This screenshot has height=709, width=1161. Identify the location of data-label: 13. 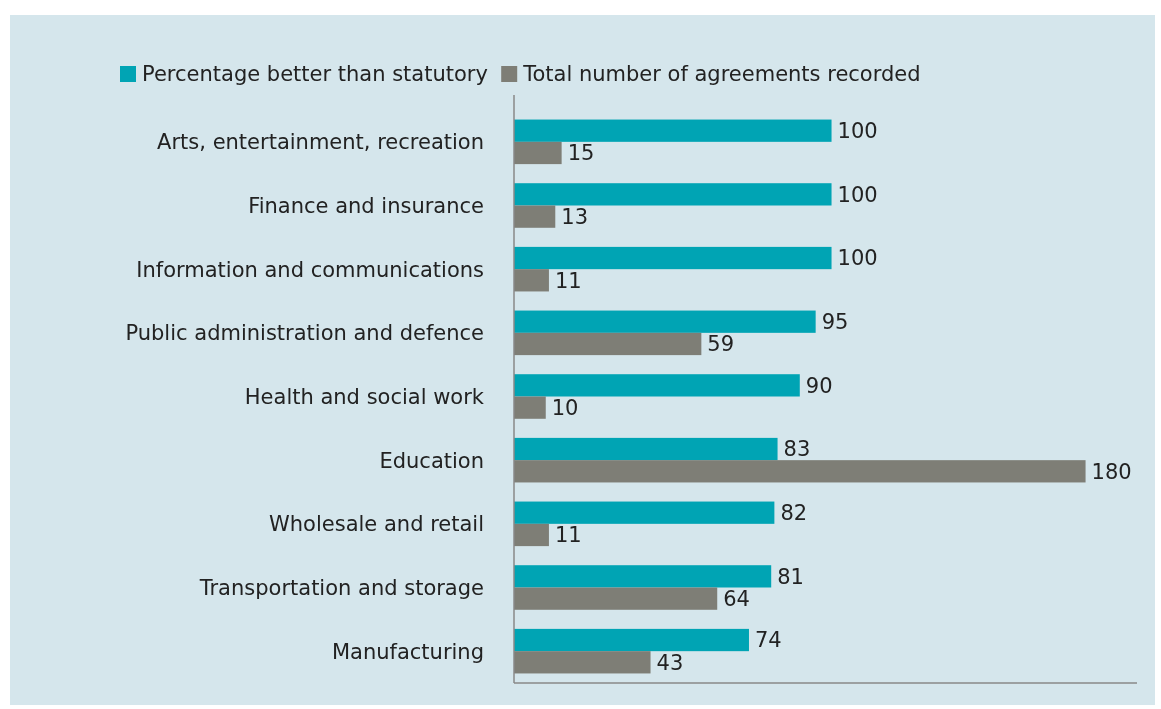
(575, 216).